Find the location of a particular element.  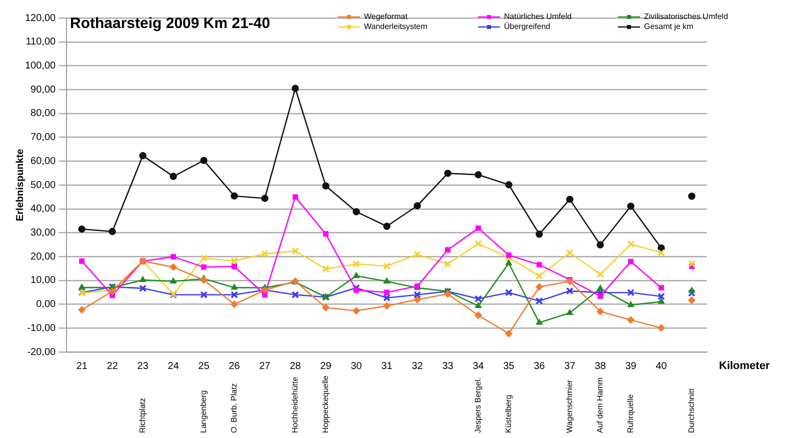

text: Durchschnitt is located at coordinates (691, 410).